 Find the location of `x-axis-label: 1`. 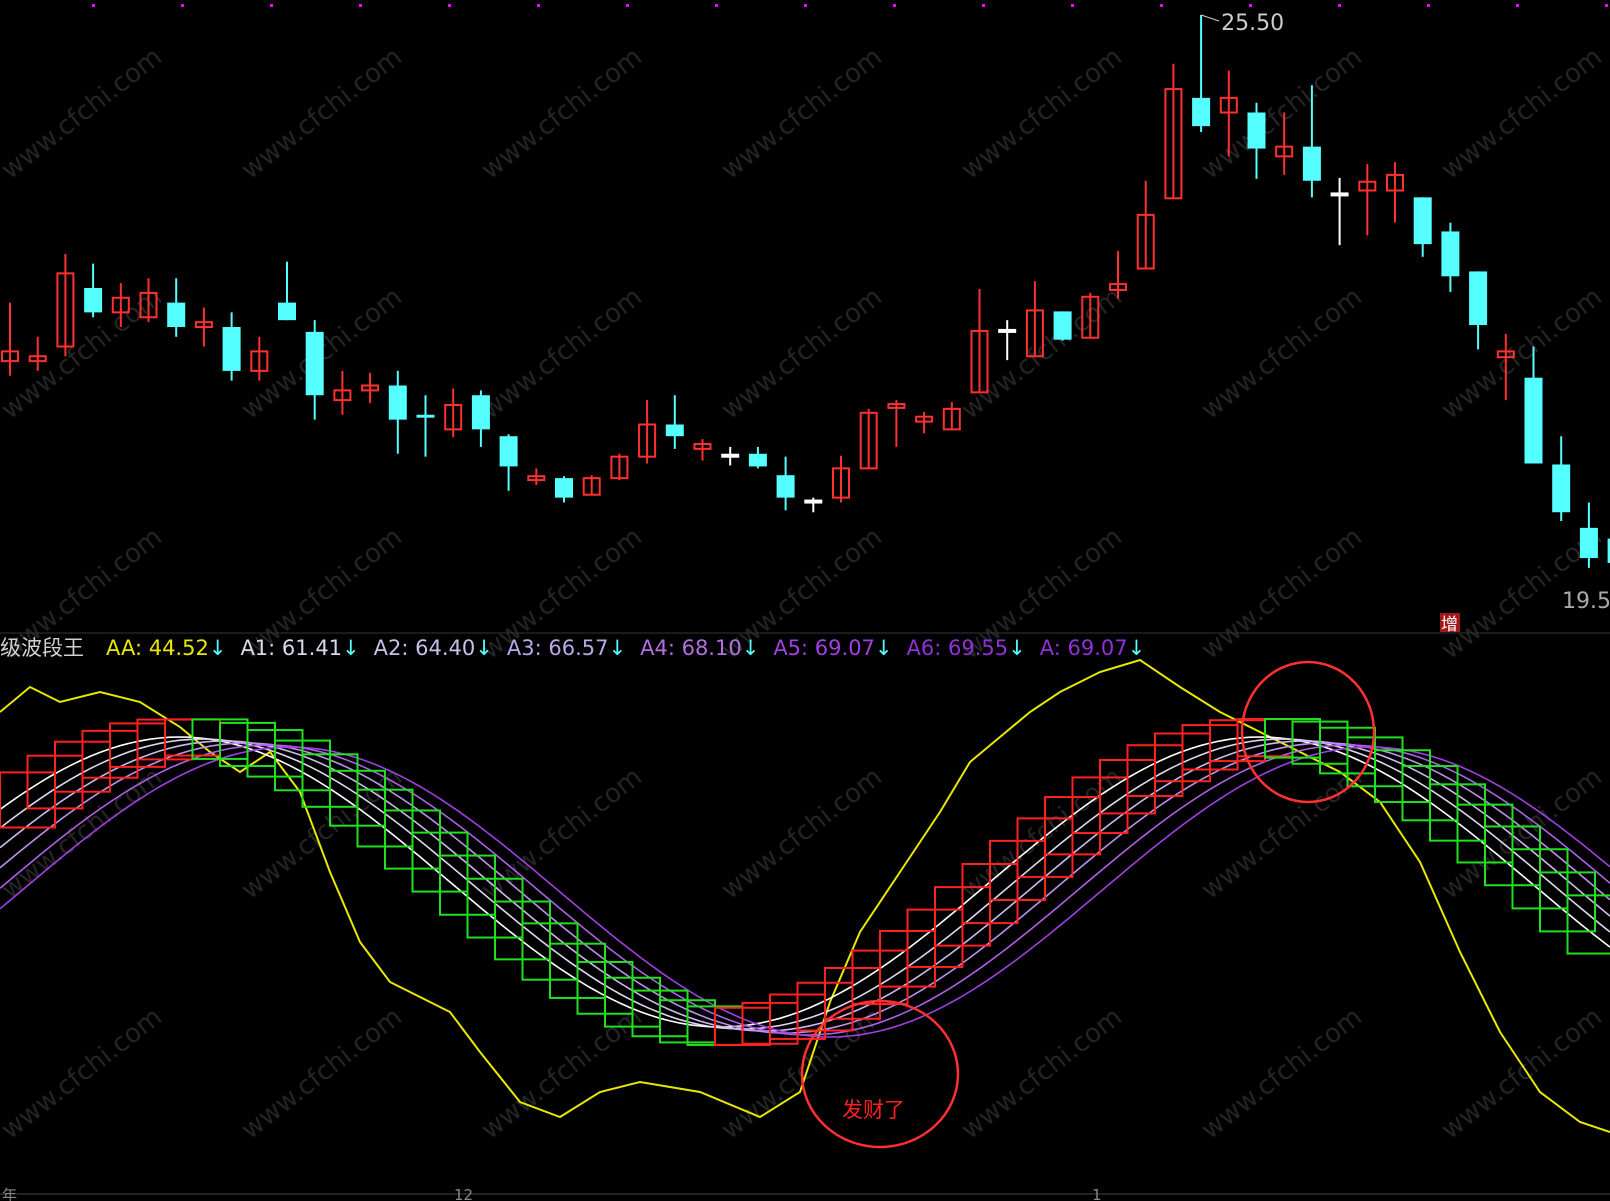

x-axis-label: 1 is located at coordinates (1097, 1193).